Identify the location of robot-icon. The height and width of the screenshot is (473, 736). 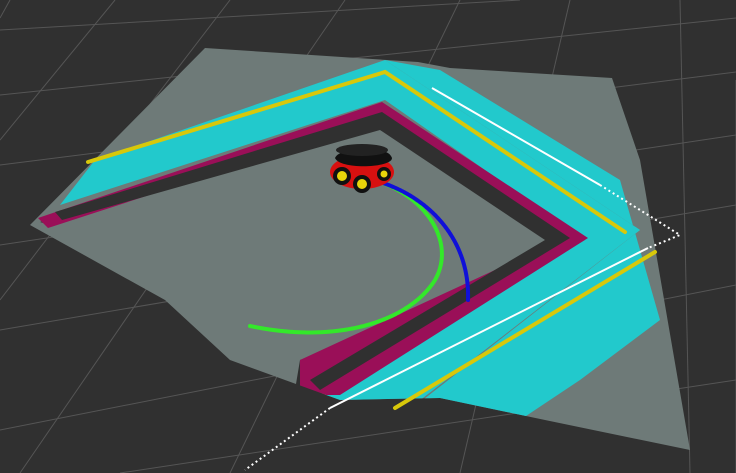
(362, 168).